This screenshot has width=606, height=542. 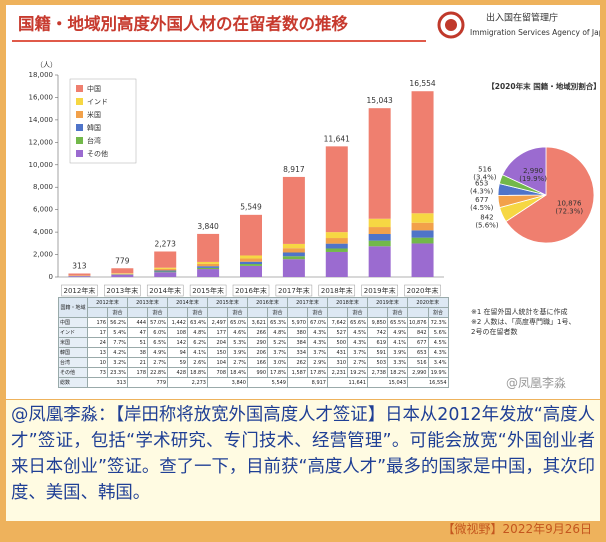 I want to click on table-cell: 108, so click(x=177, y=332).